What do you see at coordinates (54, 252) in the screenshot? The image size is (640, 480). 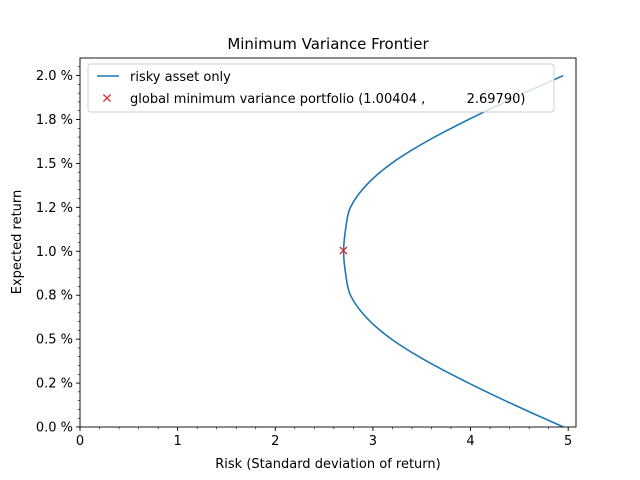 I see `y-tick-label: 1.0 %` at bounding box center [54, 252].